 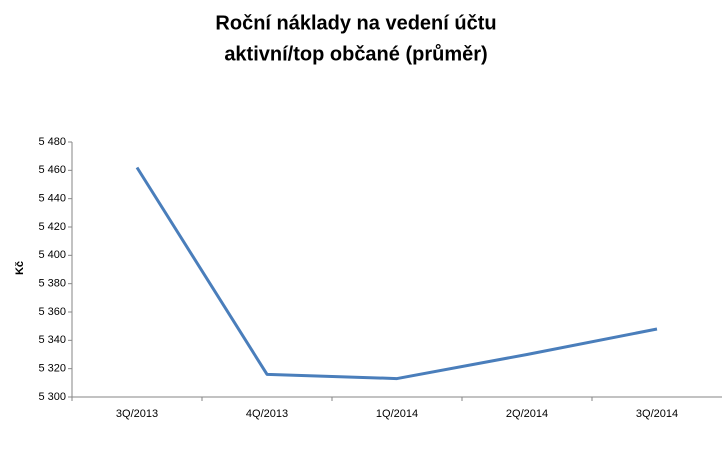 I want to click on chart-title: aktivní/top občané (průměr), so click(x=355, y=54).